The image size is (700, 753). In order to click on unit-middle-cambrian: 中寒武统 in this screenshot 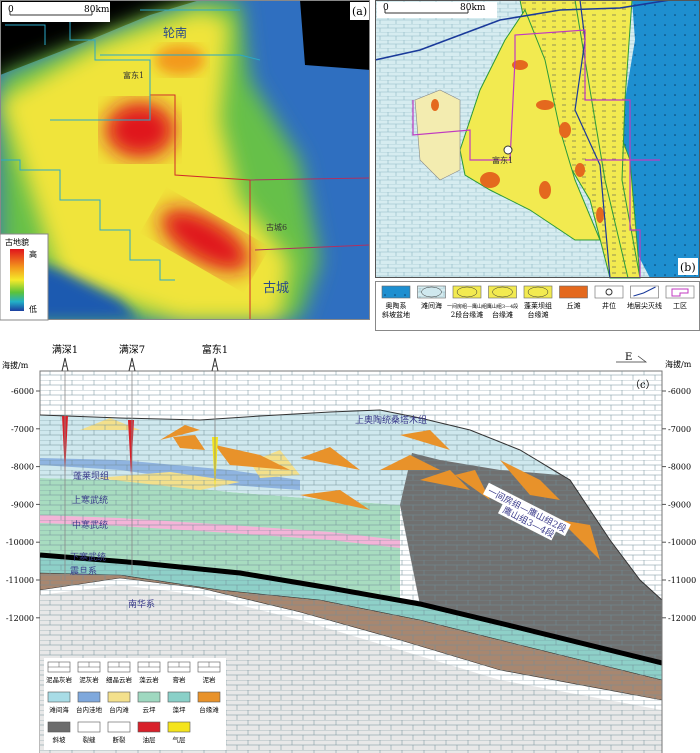, I will do `click(90, 525)`.